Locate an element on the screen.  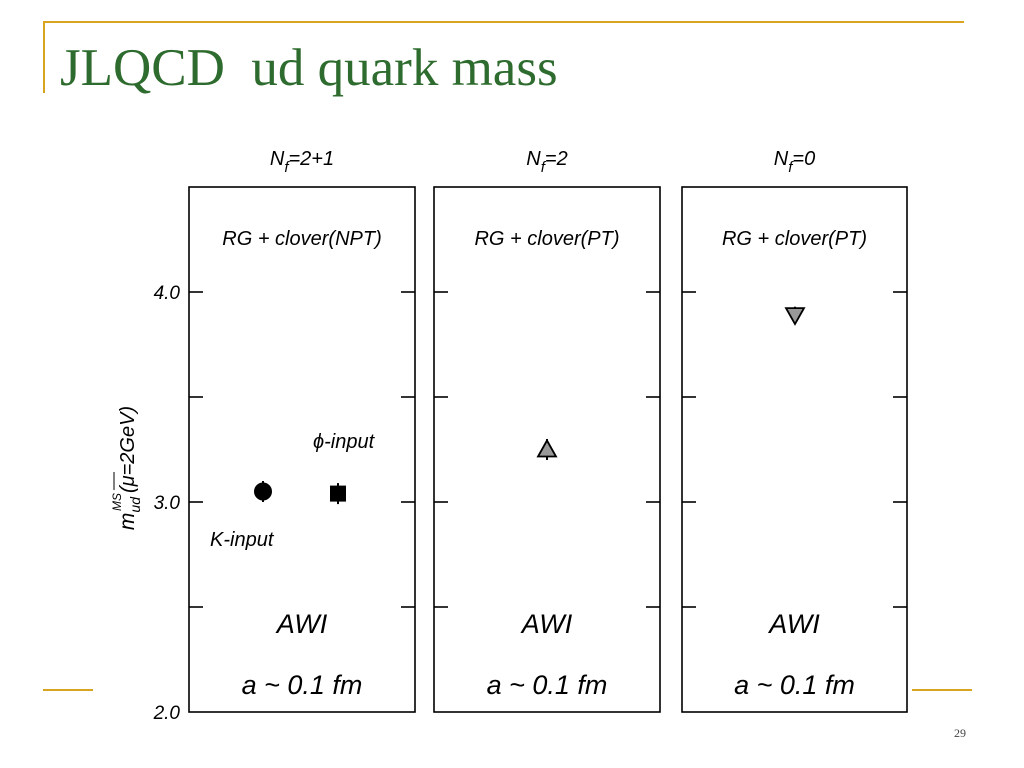
y-axis-label-rest: (μ=2GeV) is located at coordinates (128, 449).